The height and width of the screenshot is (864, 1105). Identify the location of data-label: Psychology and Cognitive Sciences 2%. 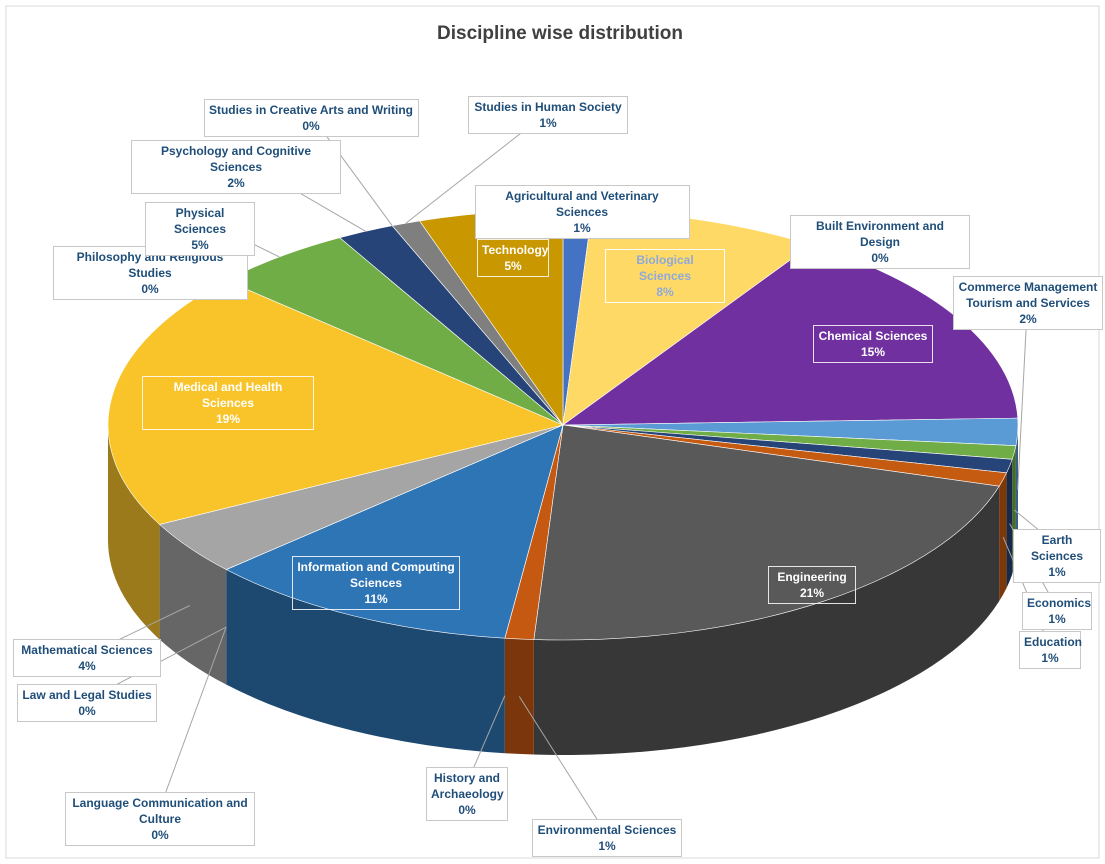
(236, 167).